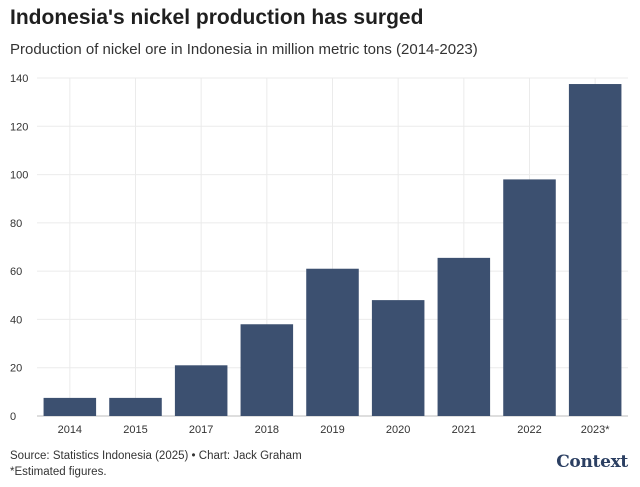 Image resolution: width=640 pixels, height=487 pixels. I want to click on x-tick-label: 2015, so click(135, 430).